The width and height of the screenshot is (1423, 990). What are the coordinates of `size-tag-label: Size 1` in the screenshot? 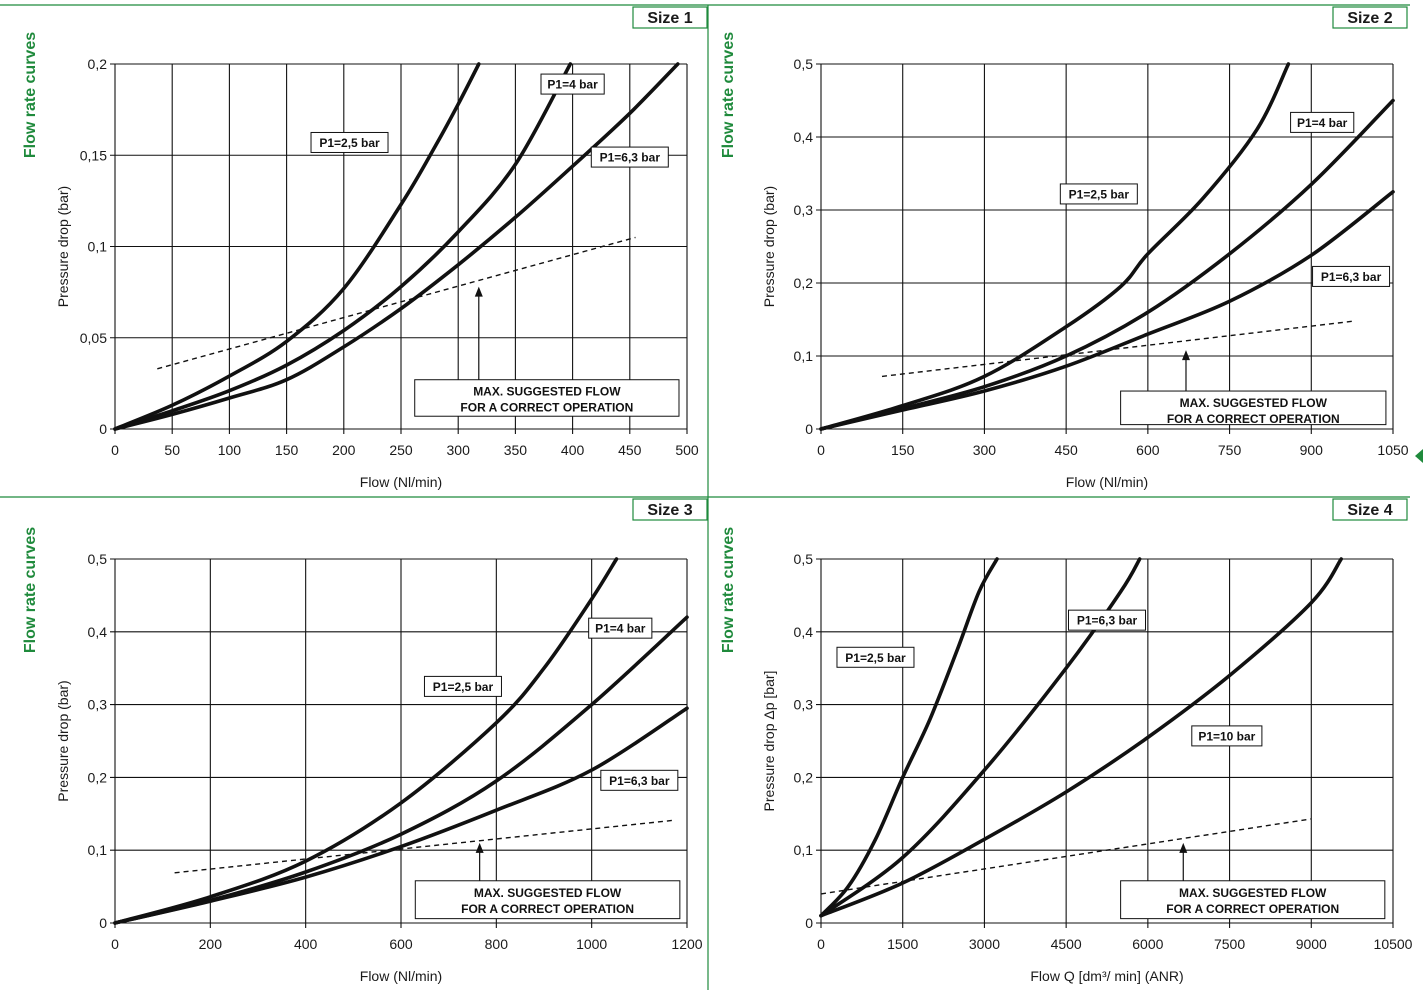 It's located at (669, 18).